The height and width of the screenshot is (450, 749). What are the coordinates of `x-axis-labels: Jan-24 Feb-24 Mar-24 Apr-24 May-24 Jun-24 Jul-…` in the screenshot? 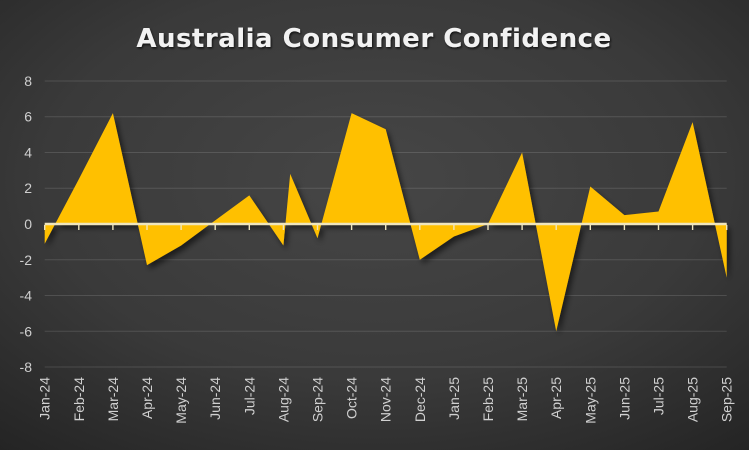 It's located at (386, 400).